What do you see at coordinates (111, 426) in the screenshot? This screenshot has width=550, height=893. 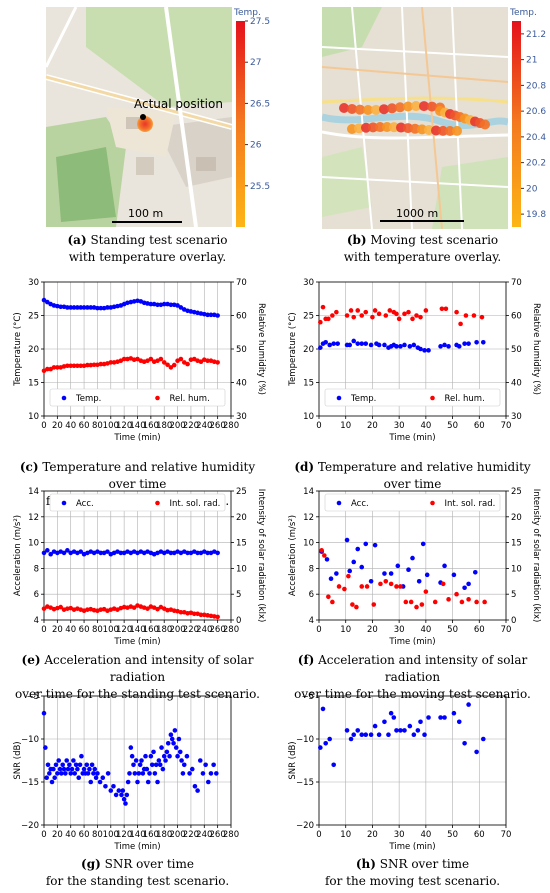 I see `x-tick-label: 100` at bounding box center [111, 426].